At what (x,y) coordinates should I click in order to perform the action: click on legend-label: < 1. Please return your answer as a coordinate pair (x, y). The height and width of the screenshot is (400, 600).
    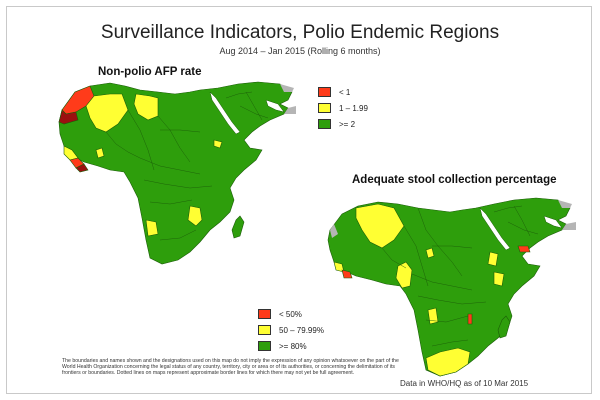
    Looking at the image, I should click on (345, 92).